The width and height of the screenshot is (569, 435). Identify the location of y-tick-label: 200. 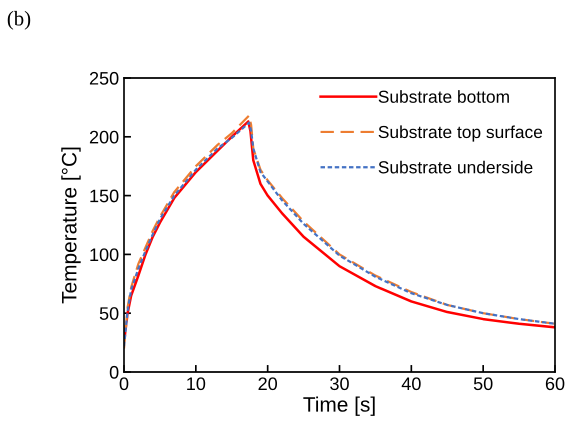
(104, 137).